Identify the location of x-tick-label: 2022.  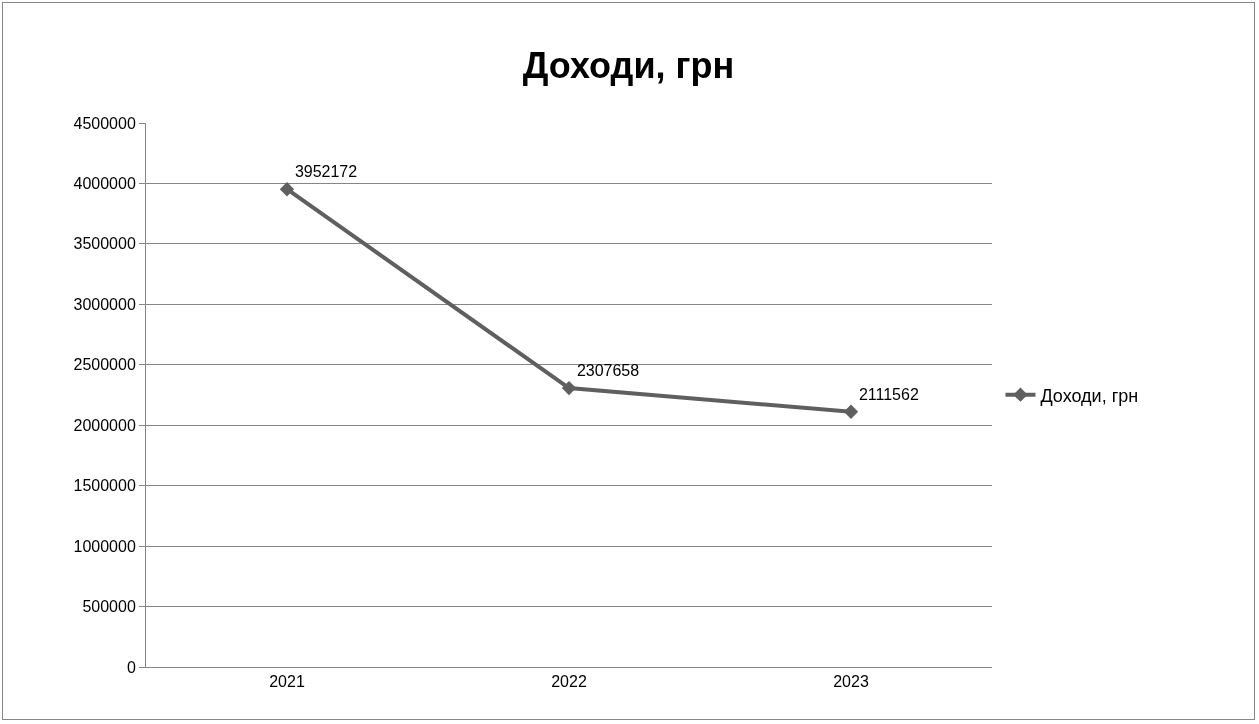
(569, 682).